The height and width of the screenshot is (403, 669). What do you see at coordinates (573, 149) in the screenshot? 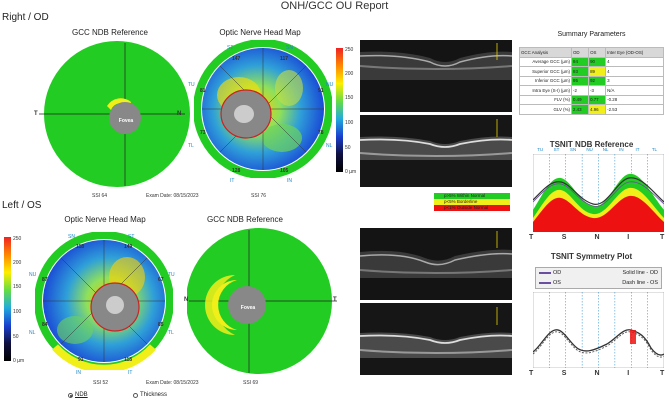
I see `tsnit-axis-label: SN` at bounding box center [573, 149].